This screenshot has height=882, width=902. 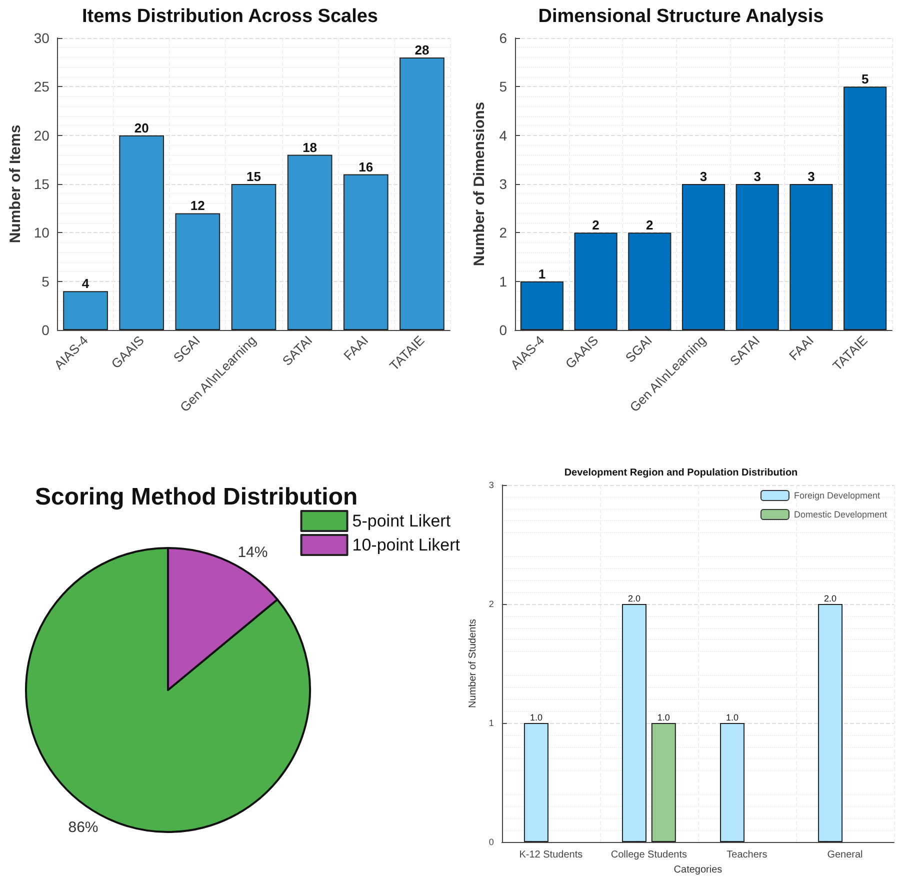 What do you see at coordinates (747, 855) in the screenshot?
I see `x-tick-label: Teachers` at bounding box center [747, 855].